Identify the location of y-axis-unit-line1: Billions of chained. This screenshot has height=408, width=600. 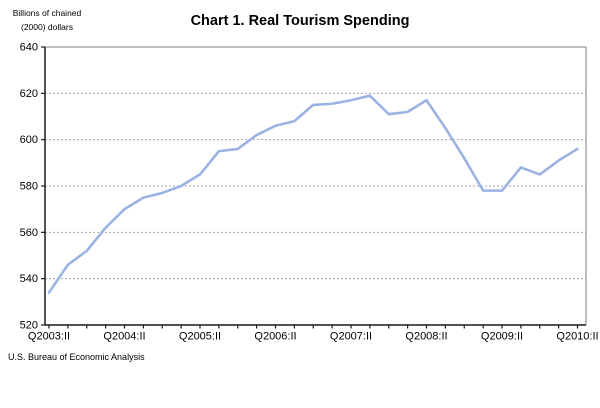
(47, 13).